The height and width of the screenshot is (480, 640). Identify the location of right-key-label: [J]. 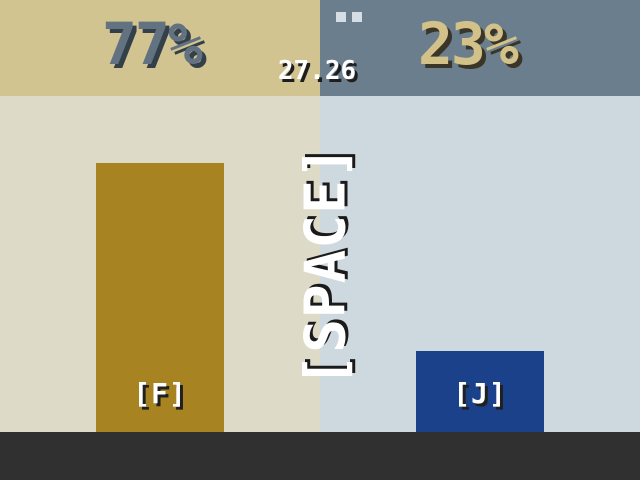
(480, 393).